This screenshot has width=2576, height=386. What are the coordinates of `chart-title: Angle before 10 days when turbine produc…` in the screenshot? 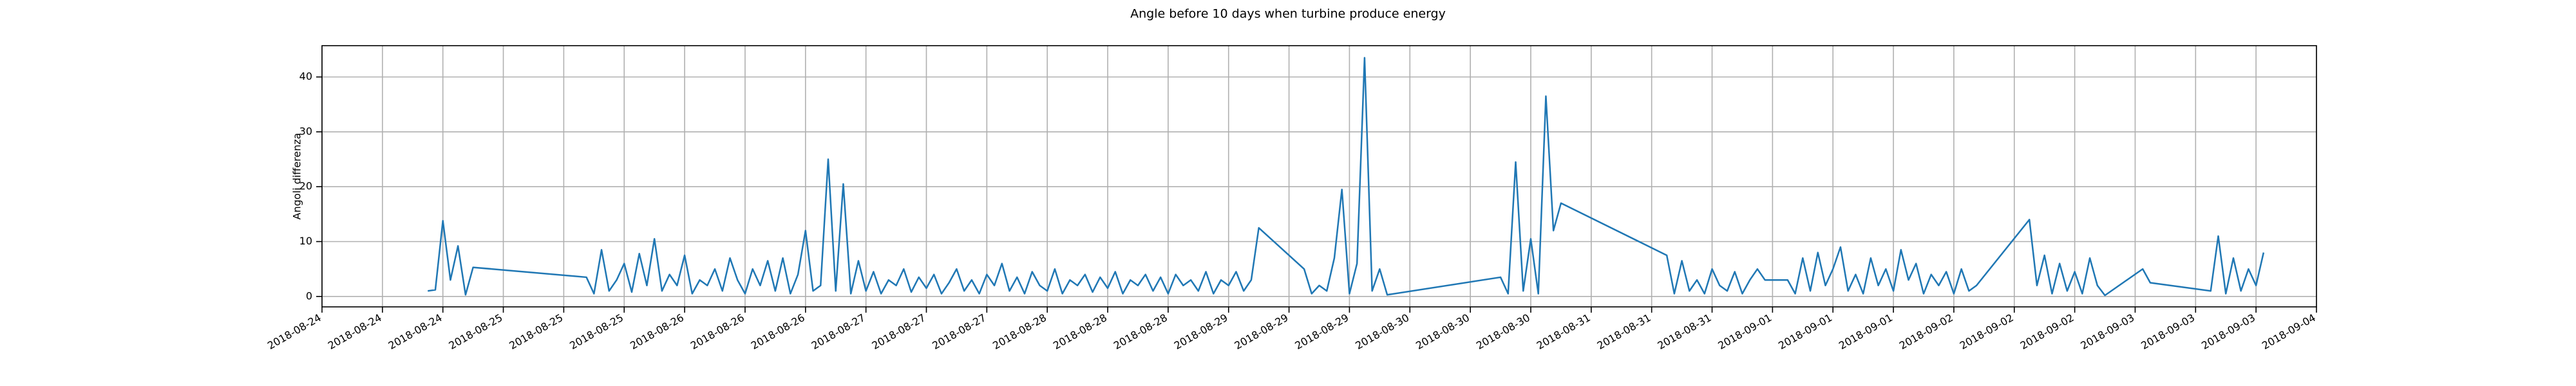 It's located at (1288, 14).